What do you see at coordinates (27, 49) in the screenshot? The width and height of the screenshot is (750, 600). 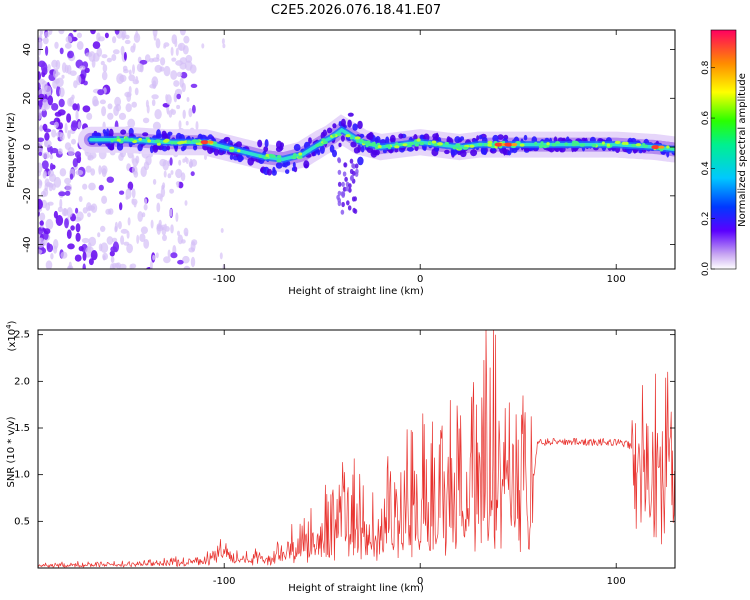 I see `spectrogram-y-tick-label: 40` at bounding box center [27, 49].